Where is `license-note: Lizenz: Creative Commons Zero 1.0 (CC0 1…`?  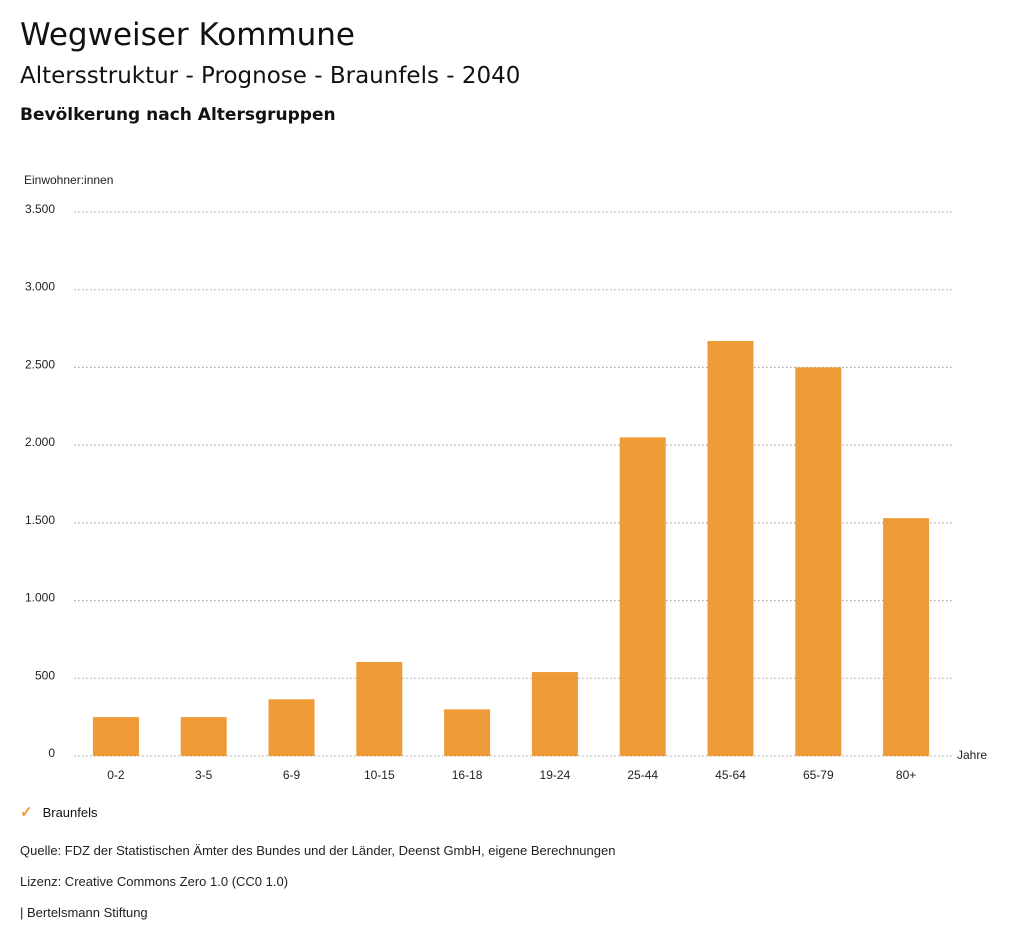
license-note: Lizenz: Creative Commons Zero 1.0 (CC0 1… is located at coordinates (154, 881).